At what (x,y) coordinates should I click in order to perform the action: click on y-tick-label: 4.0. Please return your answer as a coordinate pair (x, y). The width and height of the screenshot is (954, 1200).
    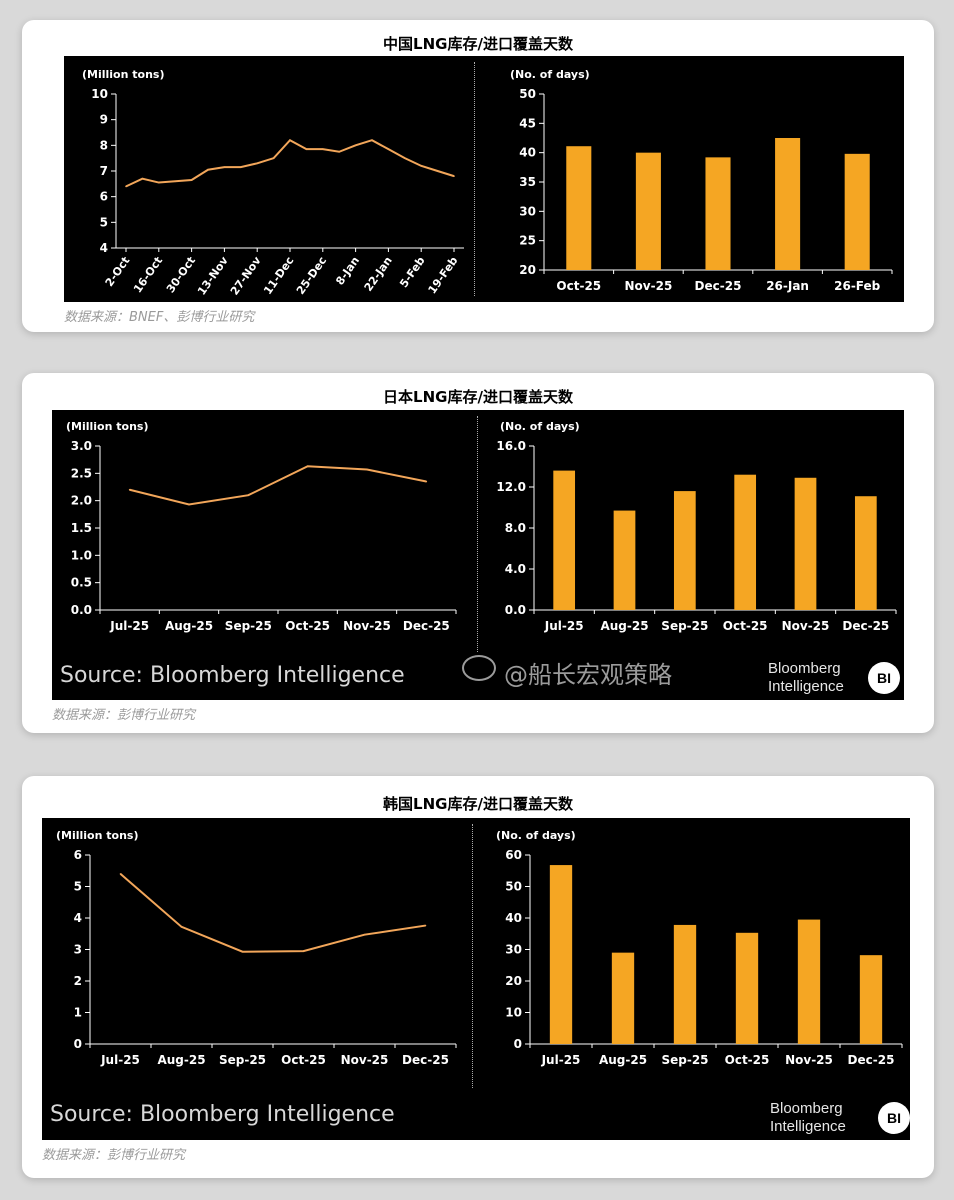
    Looking at the image, I should click on (515, 569).